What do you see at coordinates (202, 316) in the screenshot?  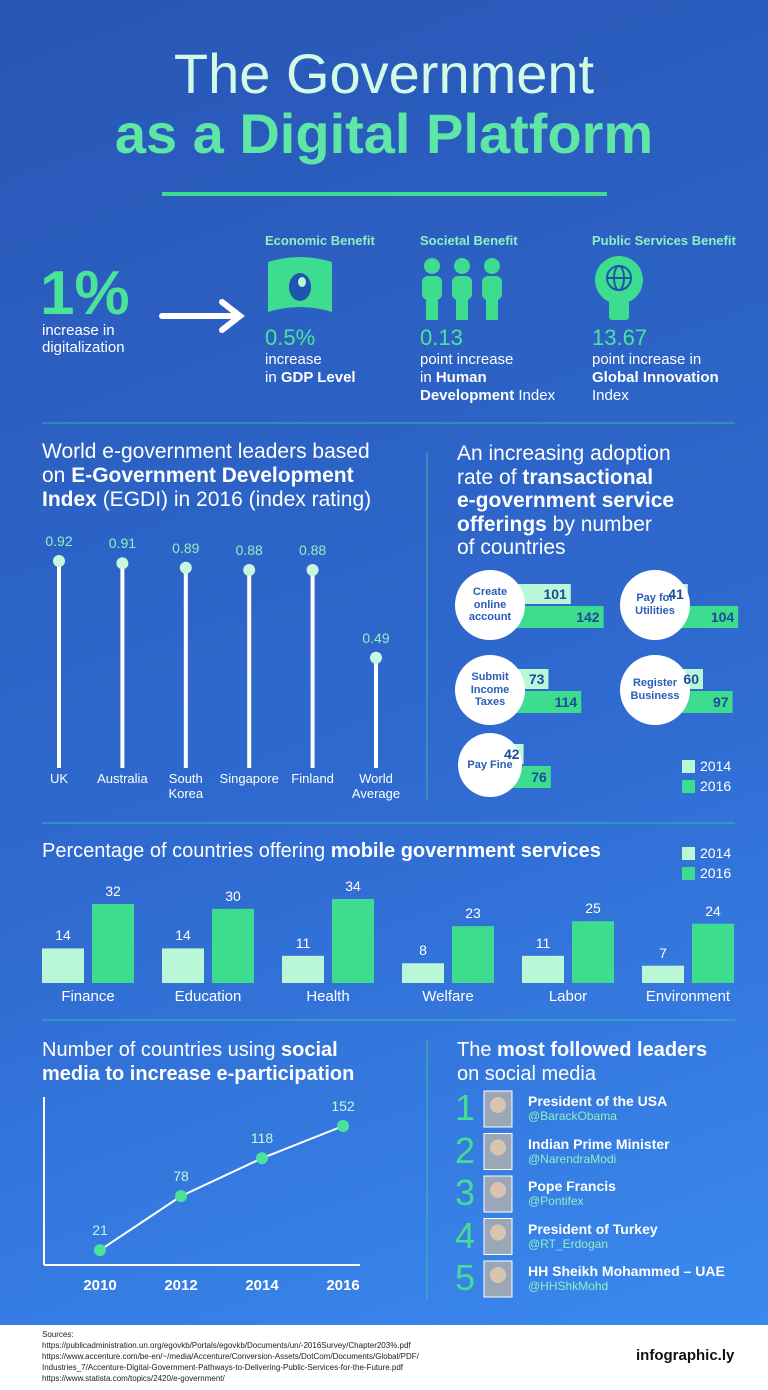 I see `arrow` at bounding box center [202, 316].